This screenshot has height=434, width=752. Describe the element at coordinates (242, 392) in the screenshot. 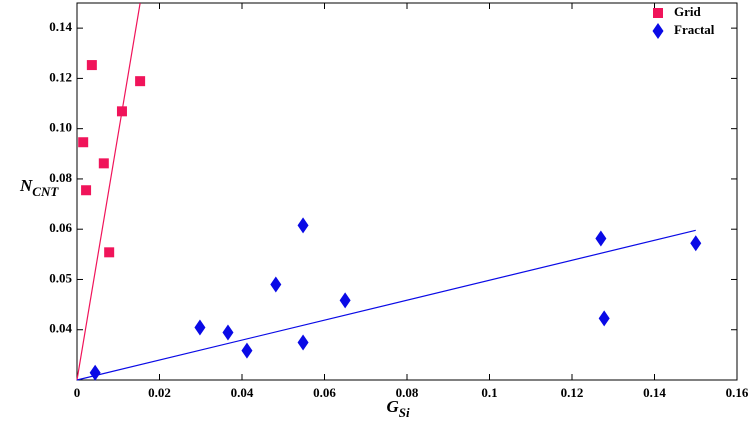

I see `x-tick-label: 0.04` at that location.